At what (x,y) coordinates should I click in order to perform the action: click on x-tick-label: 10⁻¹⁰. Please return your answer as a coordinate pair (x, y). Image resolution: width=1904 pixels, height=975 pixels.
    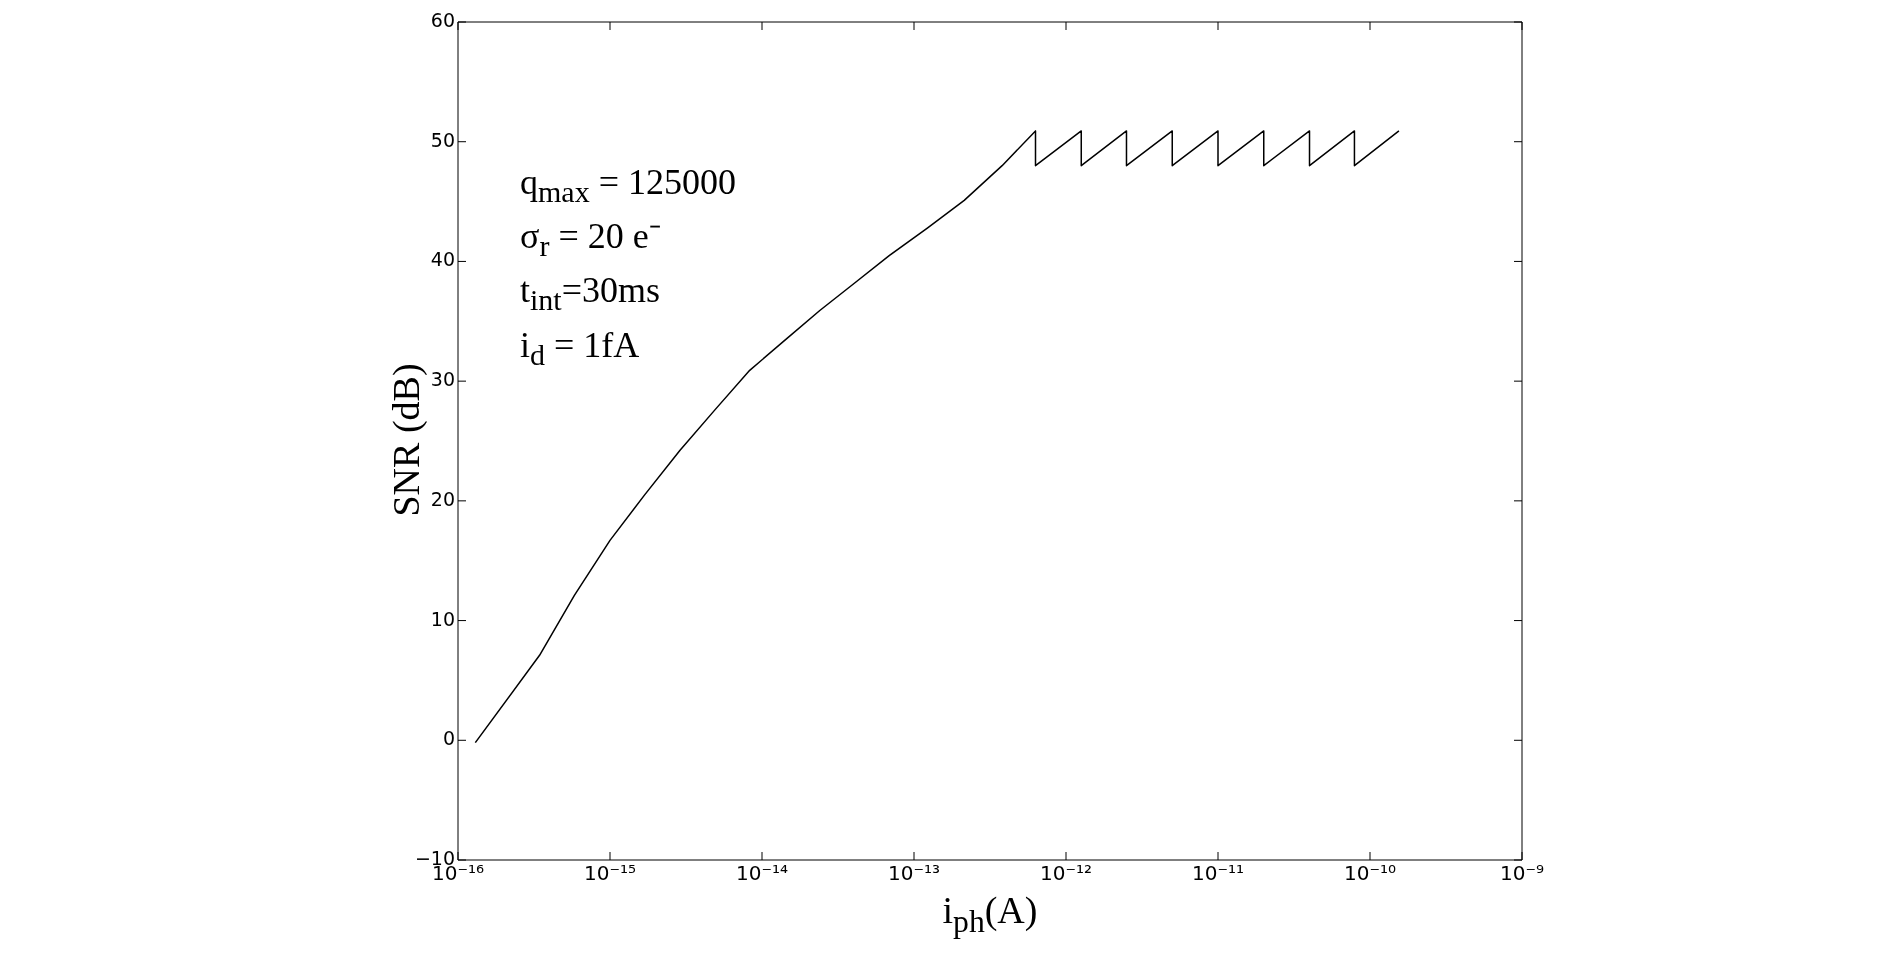
    Looking at the image, I should click on (1370, 873).